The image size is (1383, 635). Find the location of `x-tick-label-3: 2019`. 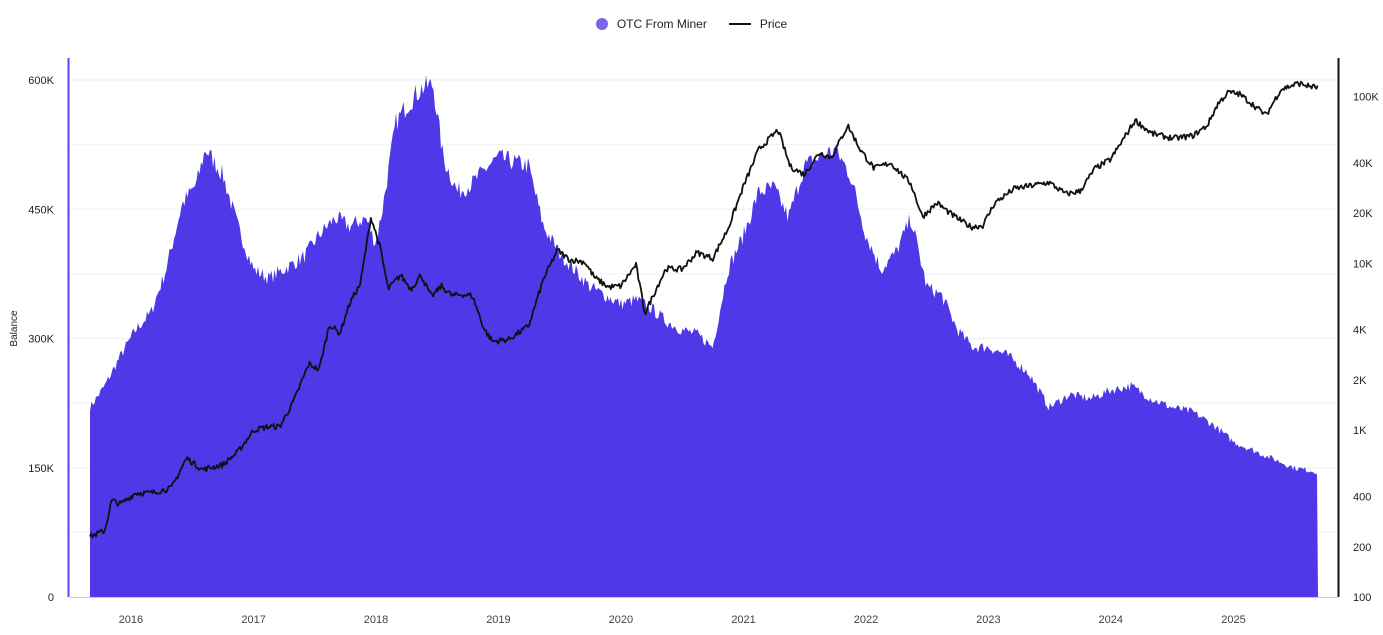

x-tick-label-3: 2019 is located at coordinates (498, 620).